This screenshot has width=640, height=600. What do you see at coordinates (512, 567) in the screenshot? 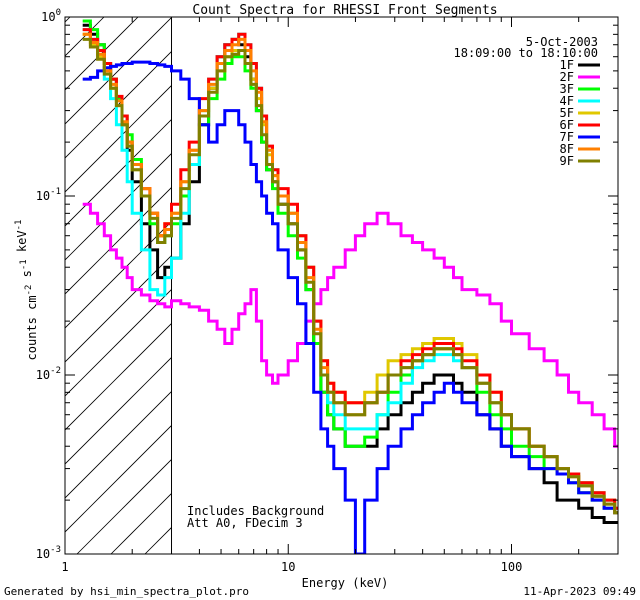
I see `x-tick-label: 100` at bounding box center [512, 567].